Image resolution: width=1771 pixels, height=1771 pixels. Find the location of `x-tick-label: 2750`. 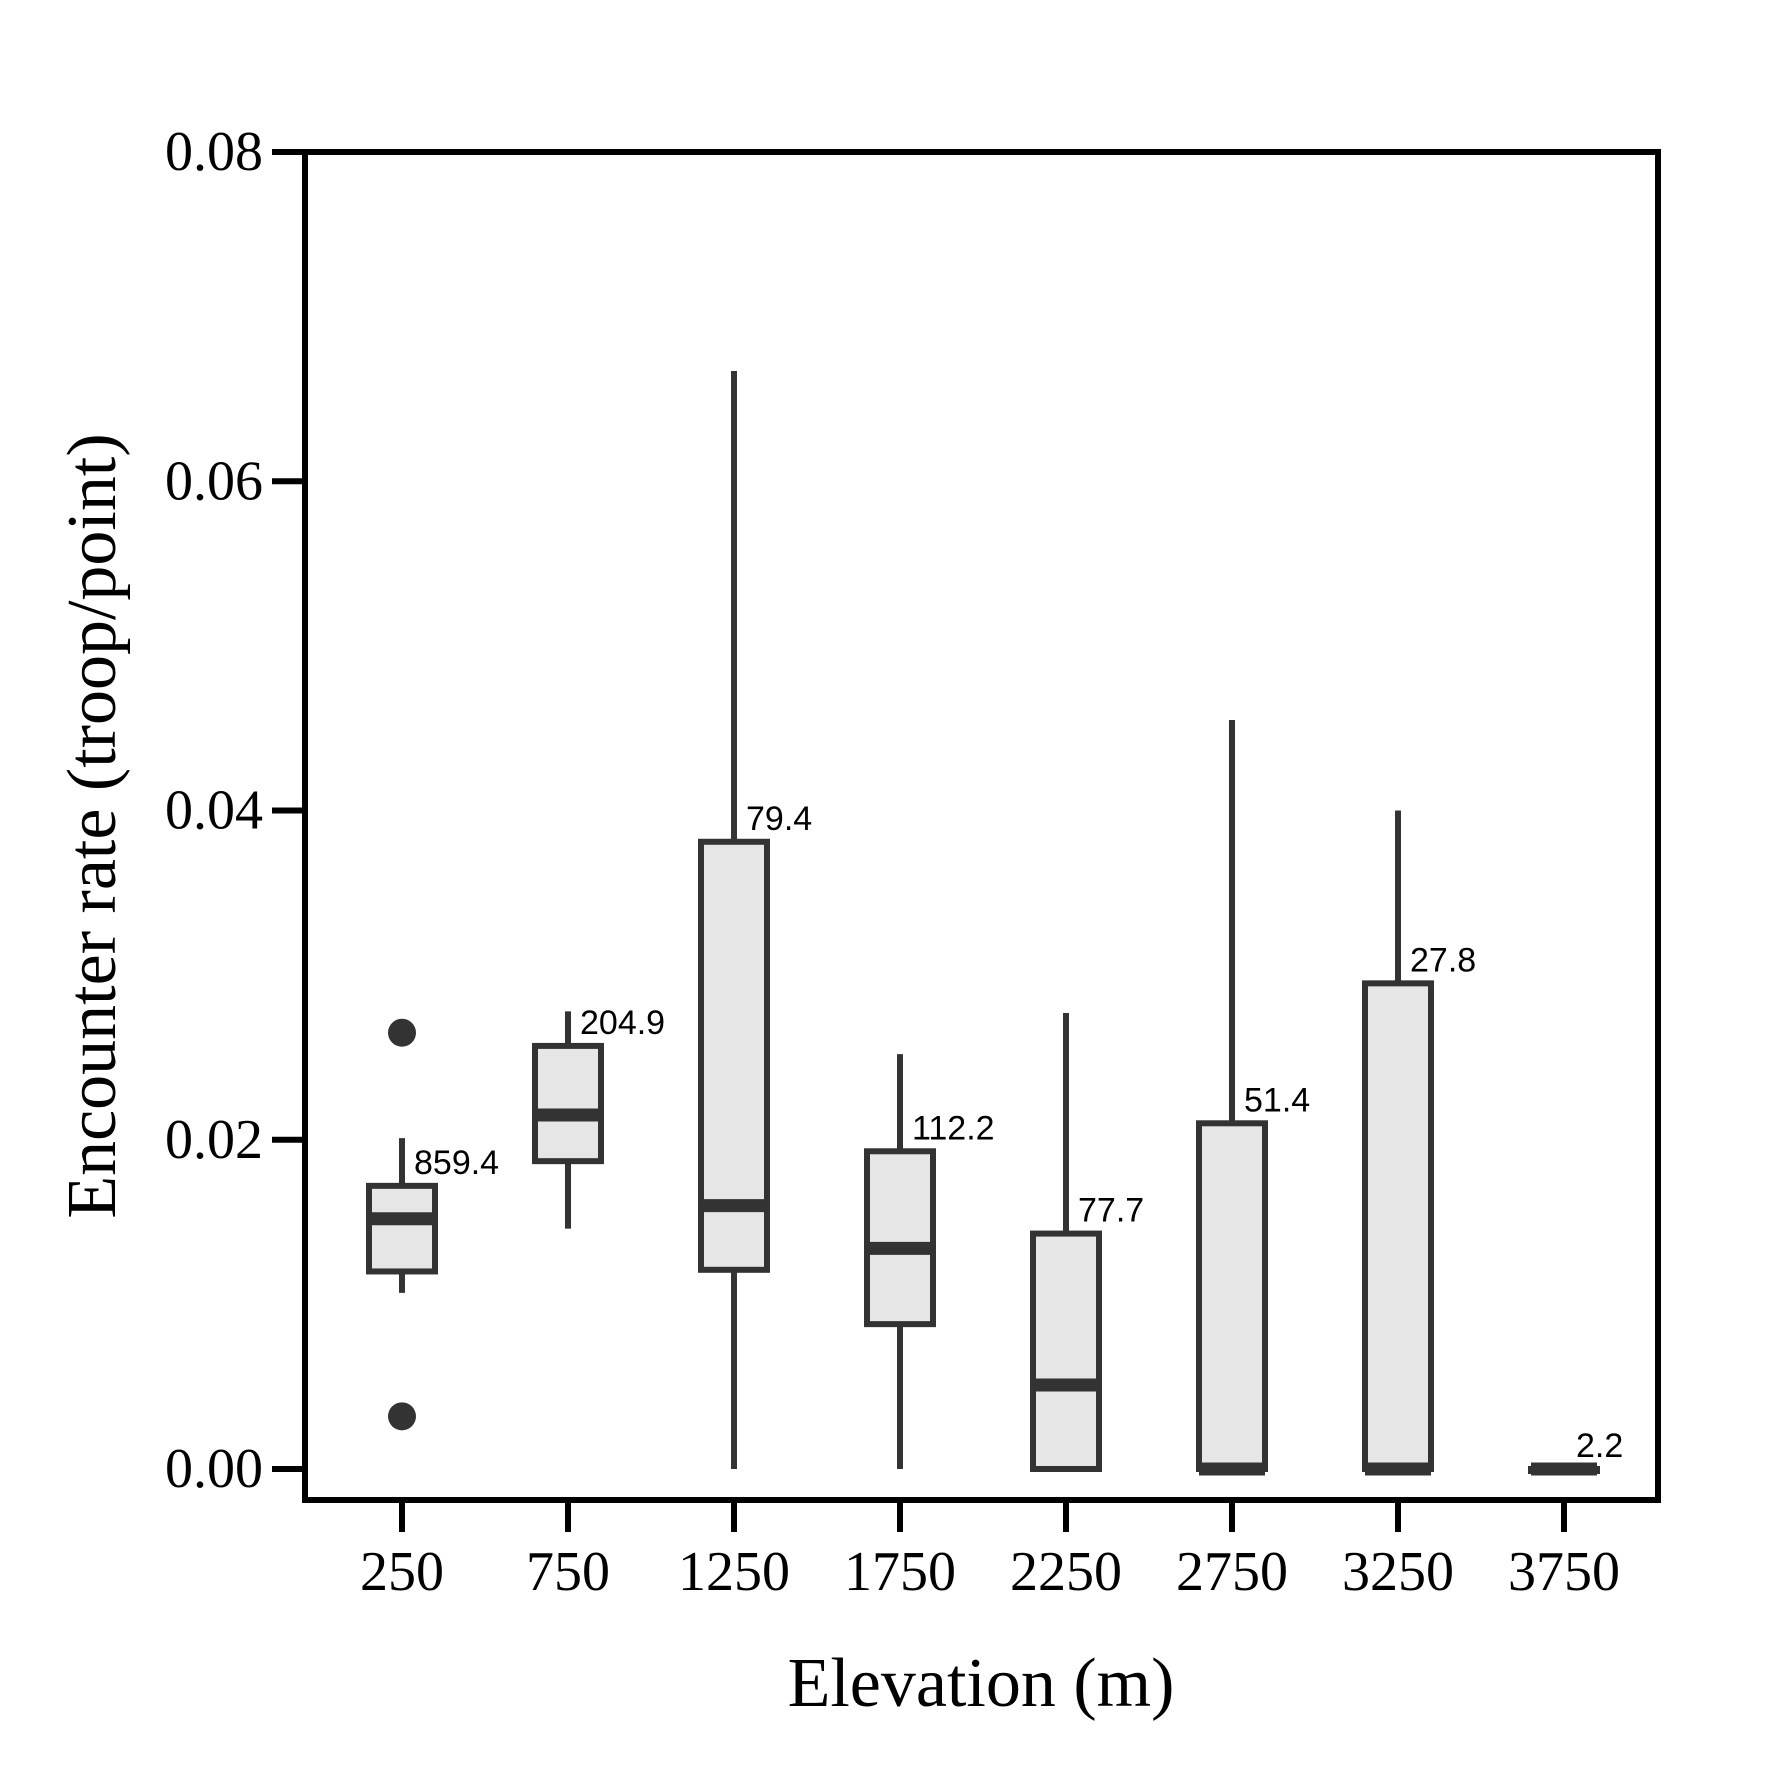

x-tick-label: 2750 is located at coordinates (1232, 1572).